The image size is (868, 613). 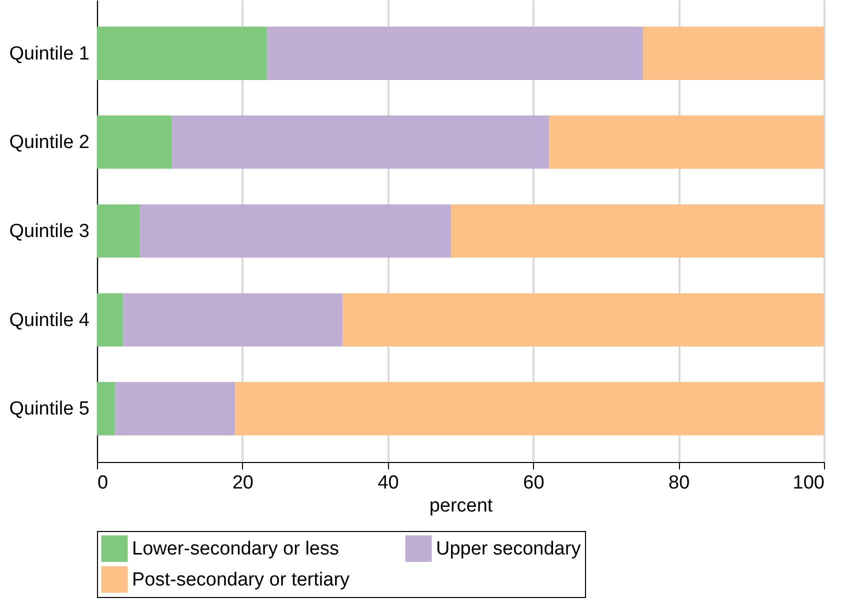 I want to click on x-tick-label: 60, so click(x=533, y=483).